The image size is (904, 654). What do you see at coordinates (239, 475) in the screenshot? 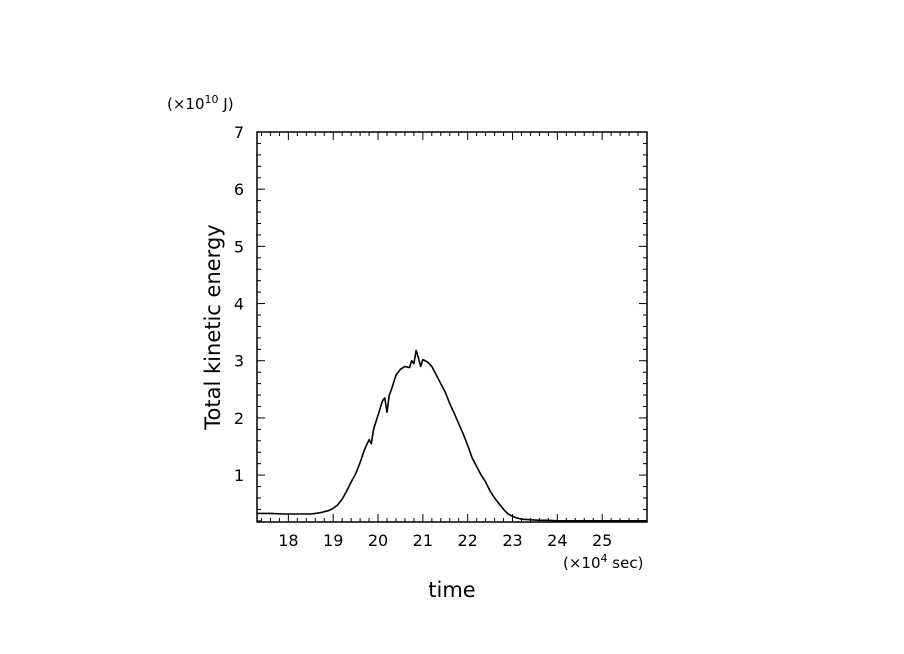
I see `y-tick-label: 1` at bounding box center [239, 475].